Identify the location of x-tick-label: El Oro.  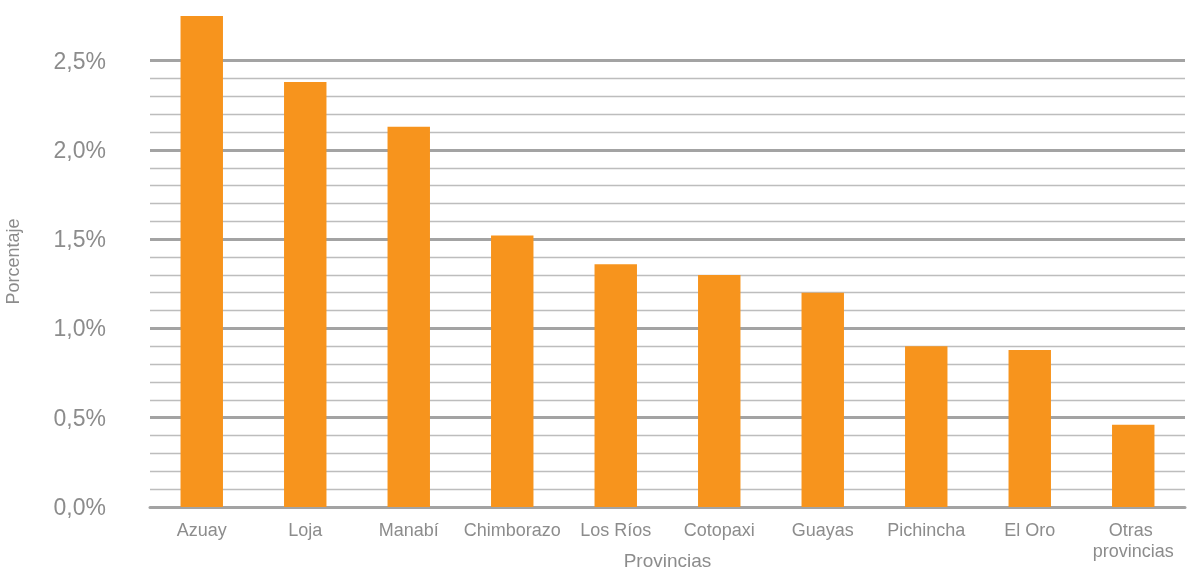
(1030, 529).